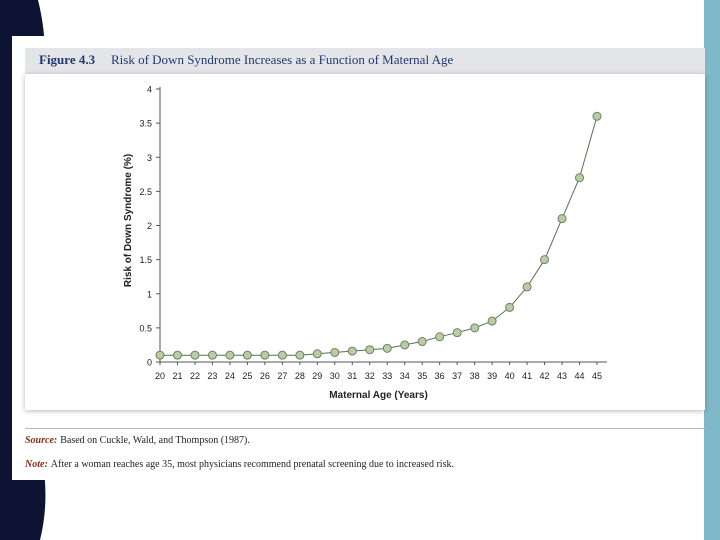  Describe the element at coordinates (230, 376) in the screenshot. I see `x-tick-label: 24` at that location.